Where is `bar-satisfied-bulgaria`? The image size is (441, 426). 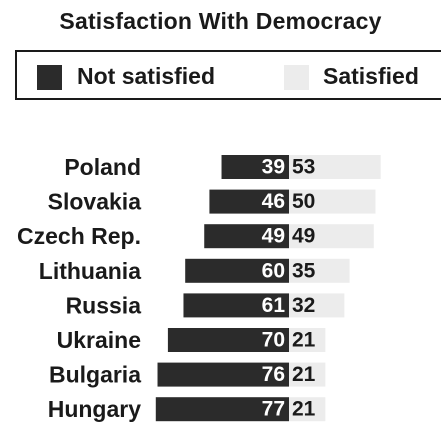
bar-satisfied-bulgaria is located at coordinates (307, 374).